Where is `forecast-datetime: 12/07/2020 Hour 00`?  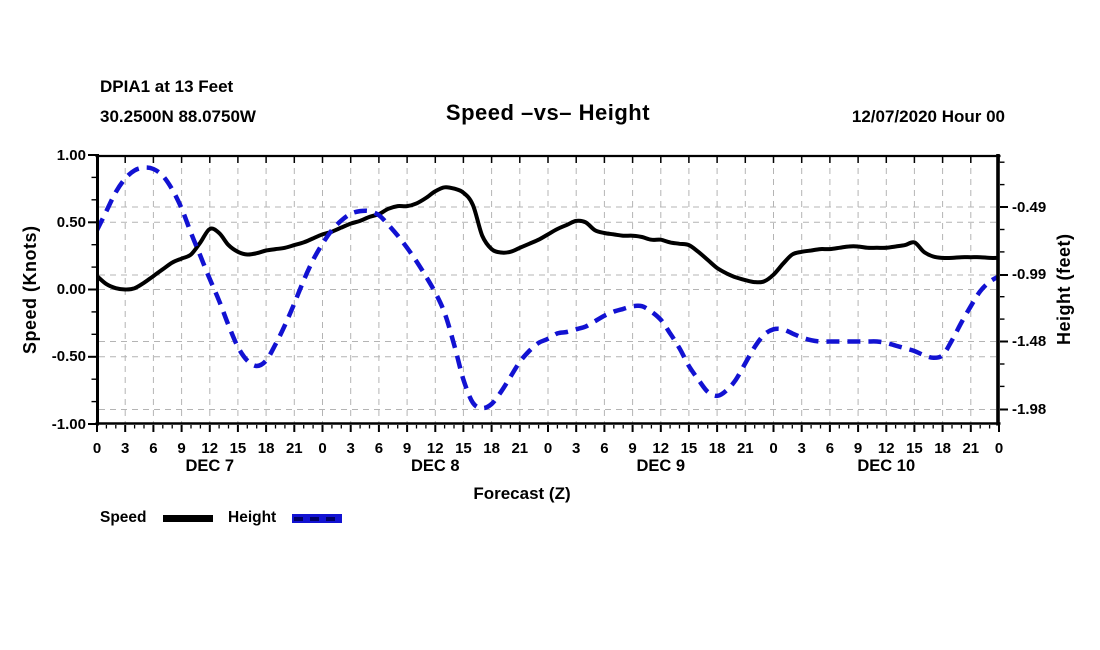
forecast-datetime: 12/07/2020 Hour 00 is located at coordinates (928, 116).